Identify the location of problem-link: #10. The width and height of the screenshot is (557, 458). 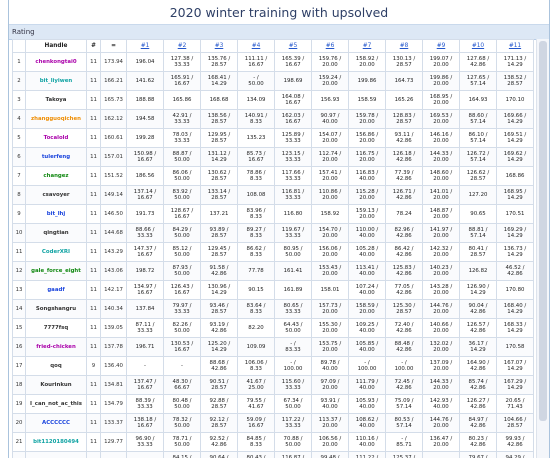
(478, 45).